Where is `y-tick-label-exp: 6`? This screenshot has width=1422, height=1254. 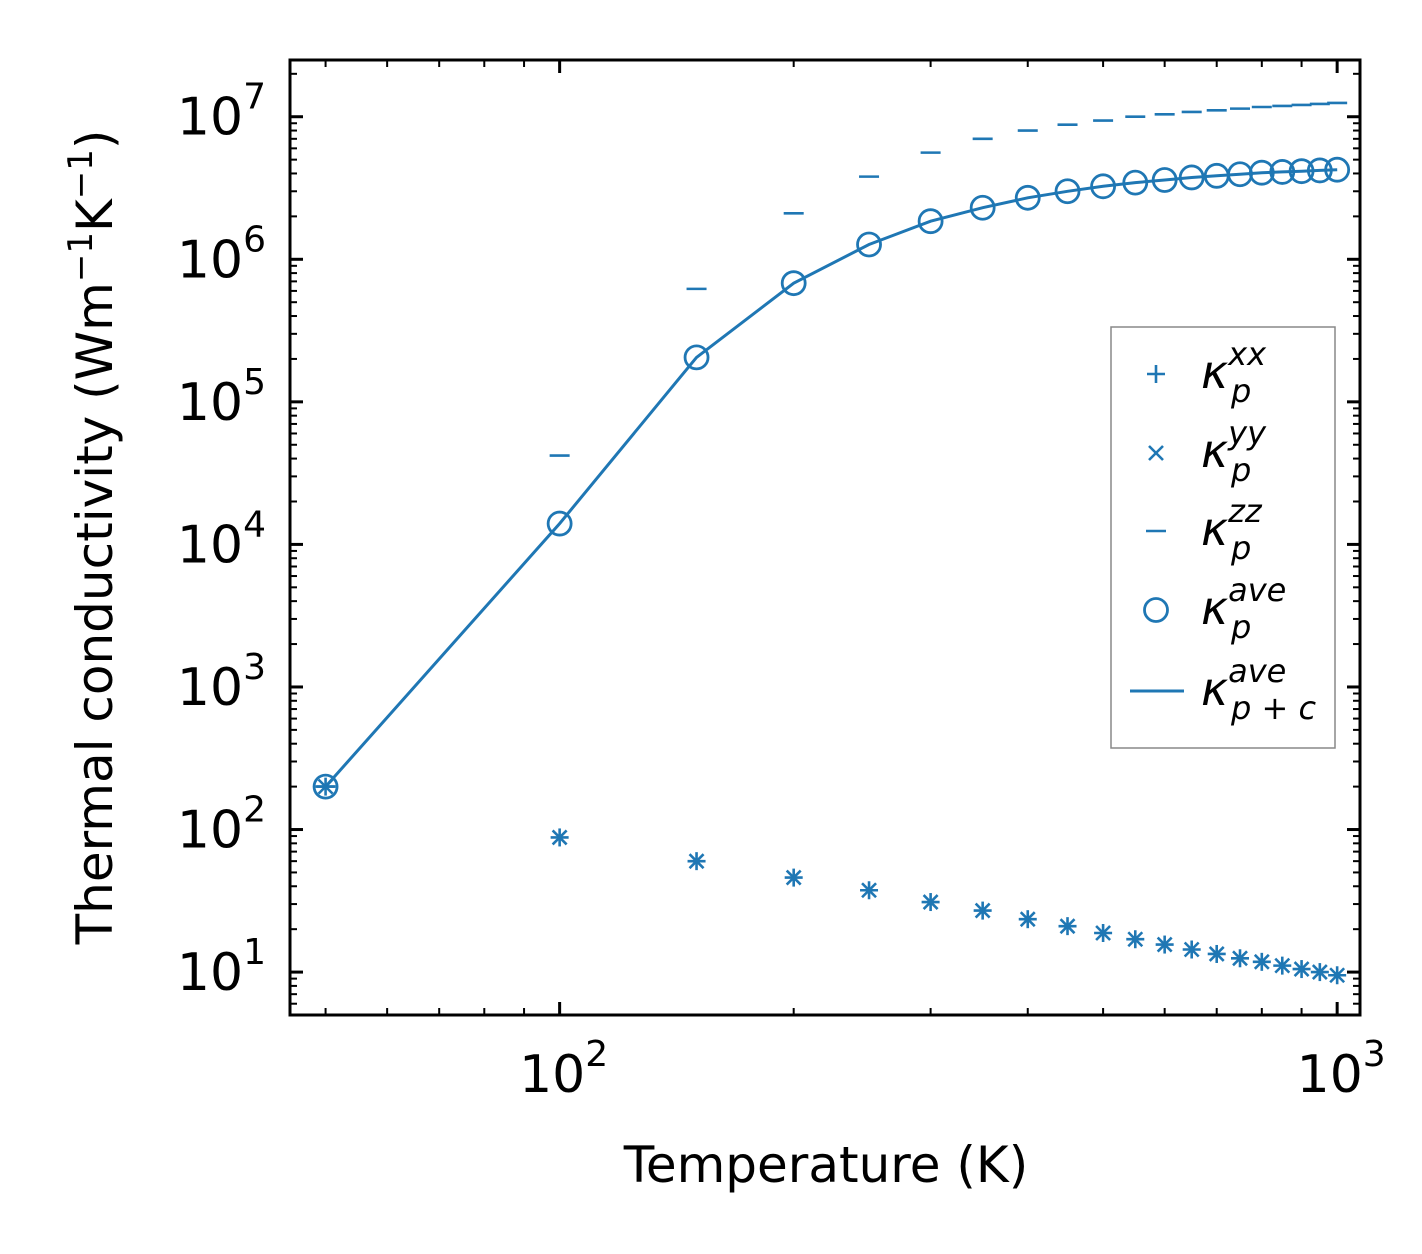 y-tick-label-exp: 6 is located at coordinates (254, 239).